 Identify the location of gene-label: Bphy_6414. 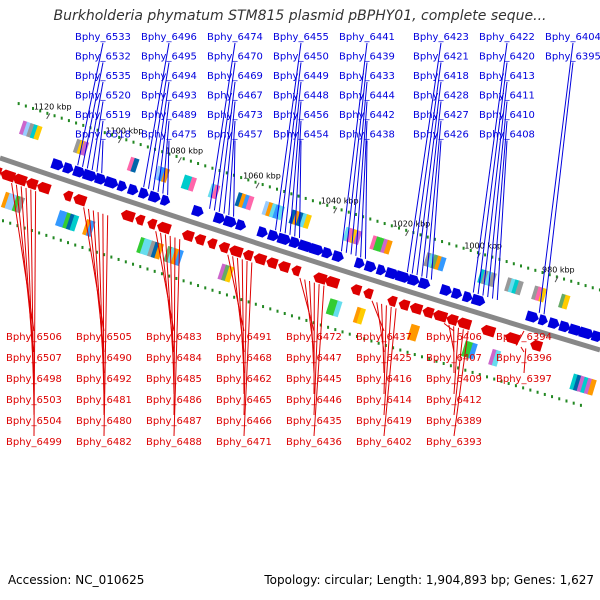
(384, 400).